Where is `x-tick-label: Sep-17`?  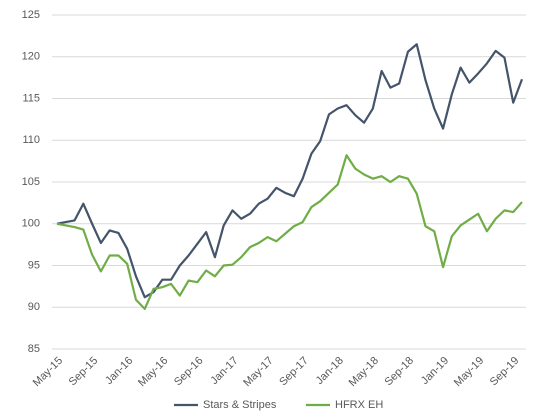
x-tick-label: Sep-17 is located at coordinates (294, 372).